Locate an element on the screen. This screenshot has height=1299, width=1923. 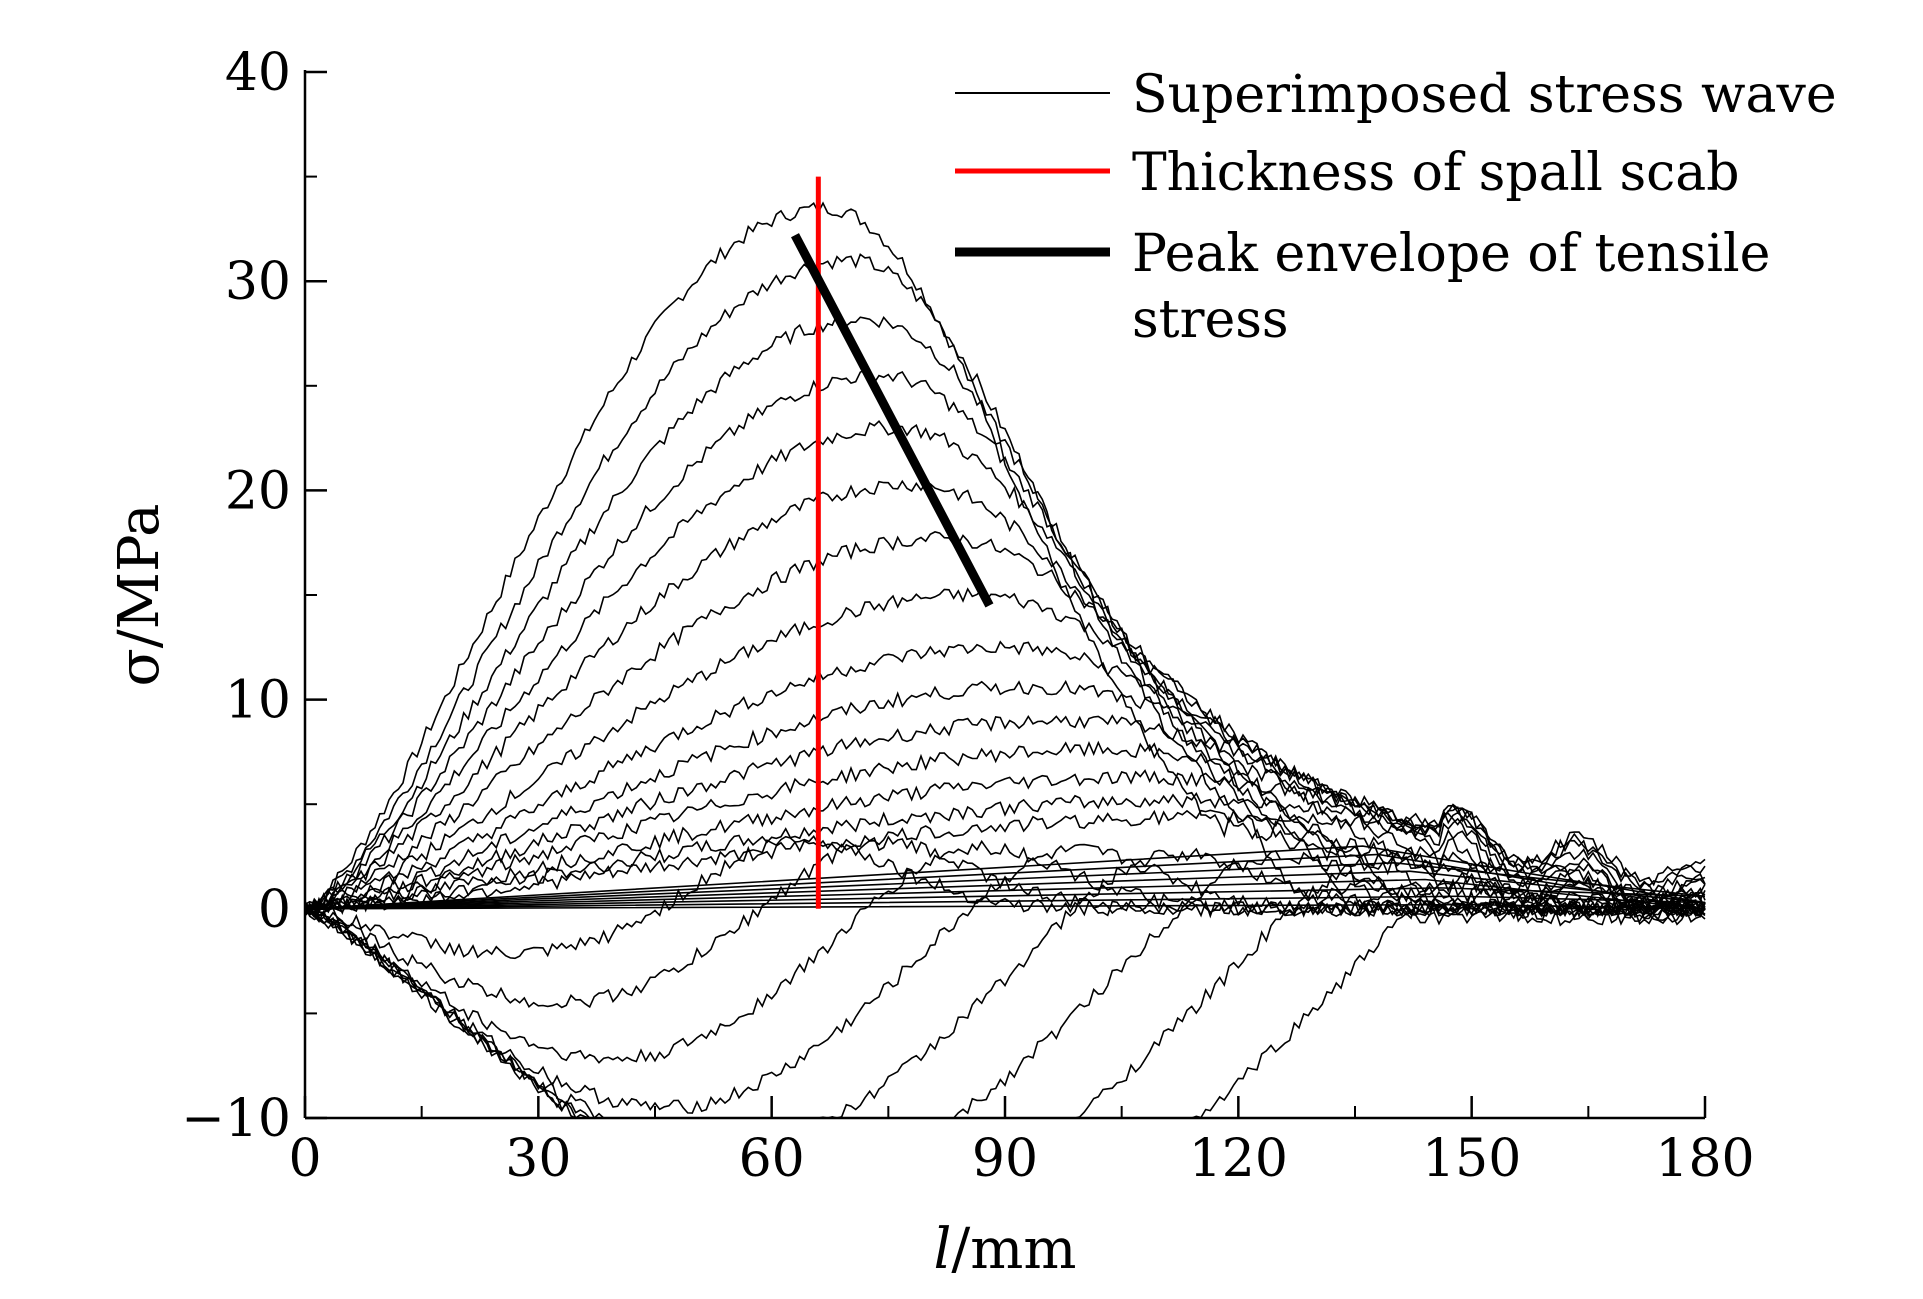
y-tick-label: −10 is located at coordinates (236, 1119).